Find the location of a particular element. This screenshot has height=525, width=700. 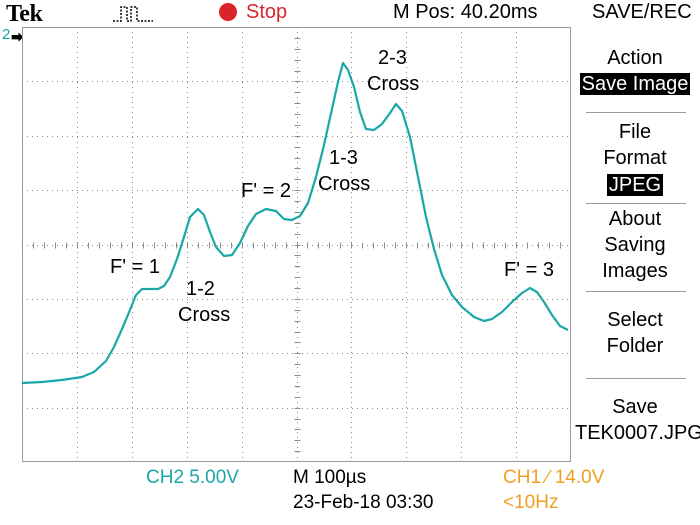

annotation-cross-13-b: Cross is located at coordinates (344, 184).